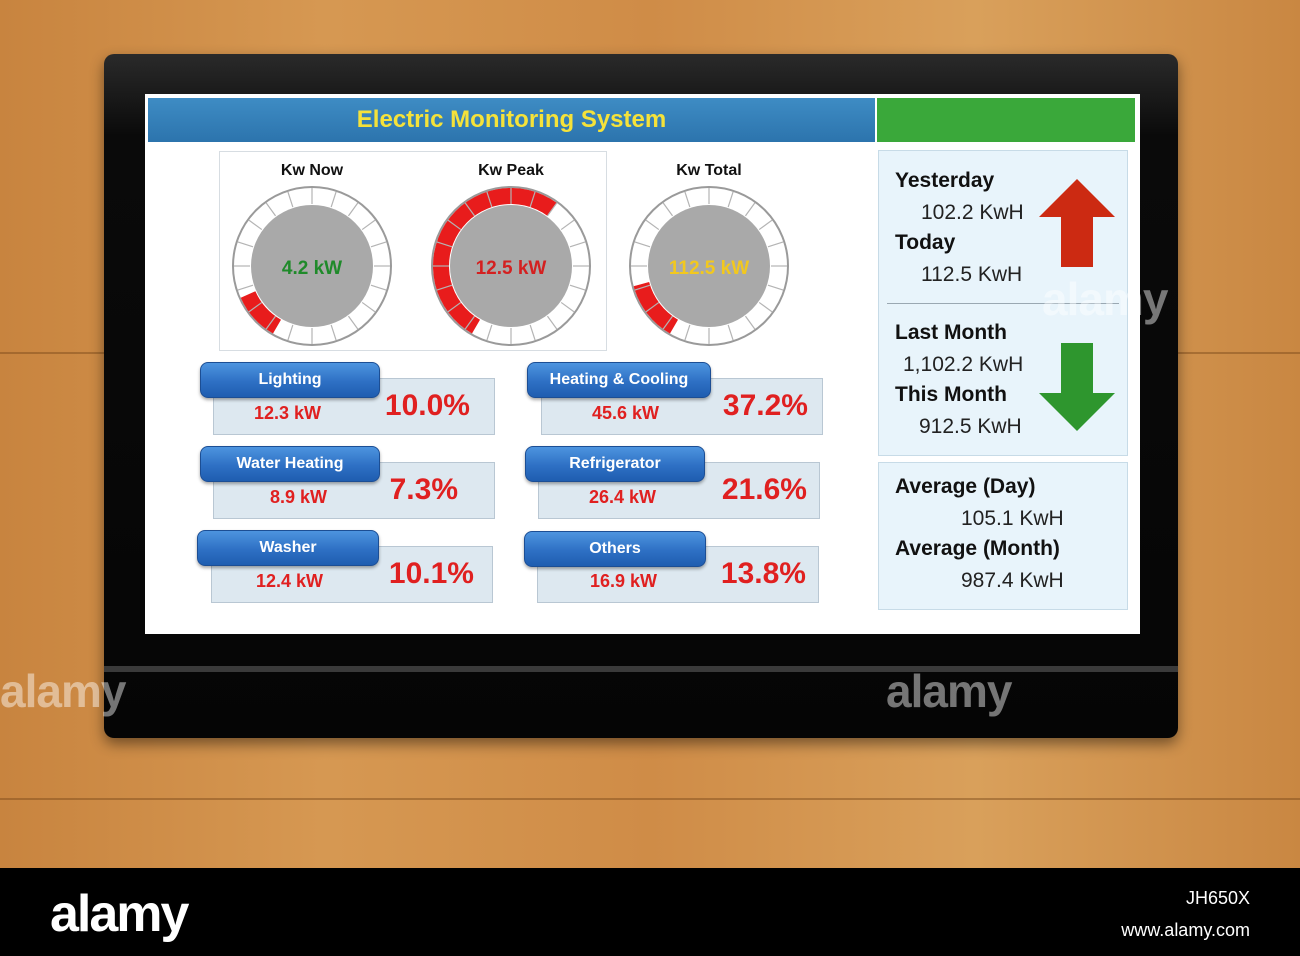 The image size is (1300, 956). What do you see at coordinates (972, 274) in the screenshot?
I see `today-value: 112.5 KwH` at bounding box center [972, 274].